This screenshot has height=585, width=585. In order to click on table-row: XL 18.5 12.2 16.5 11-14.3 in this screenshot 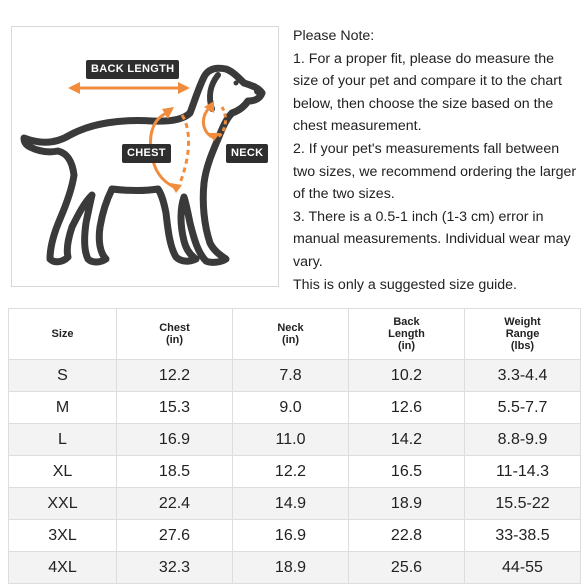, I will do `click(294, 471)`.